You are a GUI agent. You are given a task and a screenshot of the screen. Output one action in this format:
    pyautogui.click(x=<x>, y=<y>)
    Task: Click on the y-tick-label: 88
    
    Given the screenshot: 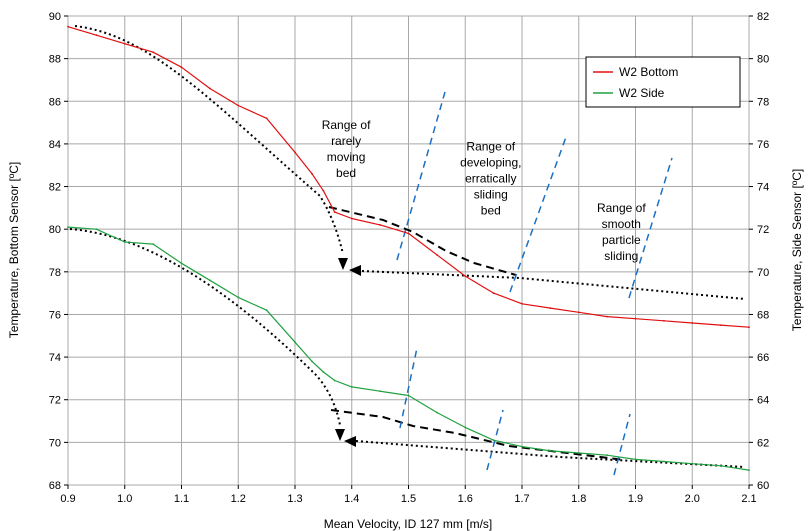 What is the action you would take?
    pyautogui.click(x=55, y=60)
    